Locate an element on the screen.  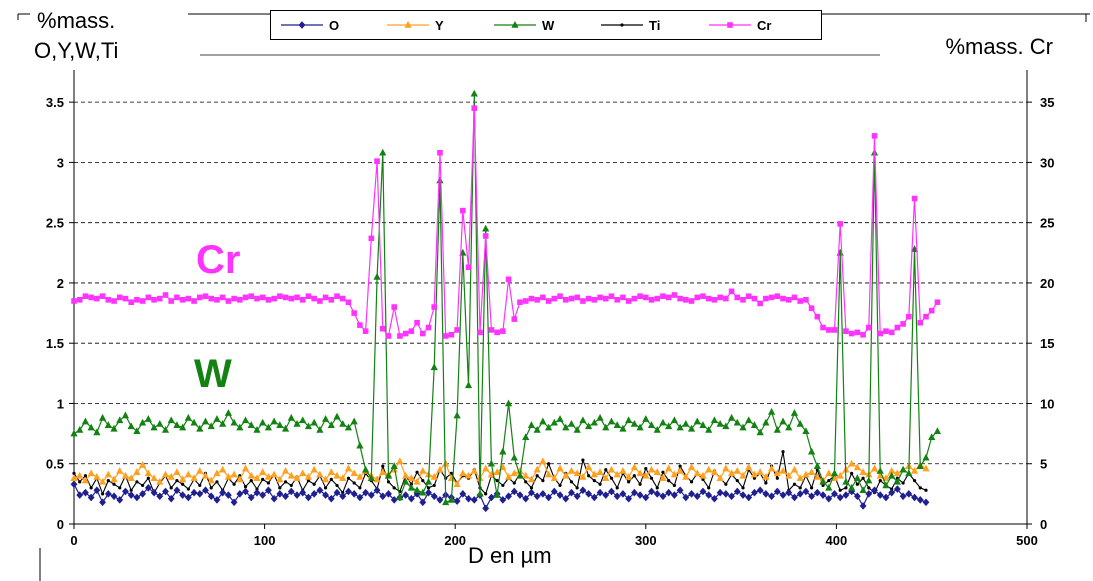
left-tick-label: 3 is located at coordinates (60, 162).